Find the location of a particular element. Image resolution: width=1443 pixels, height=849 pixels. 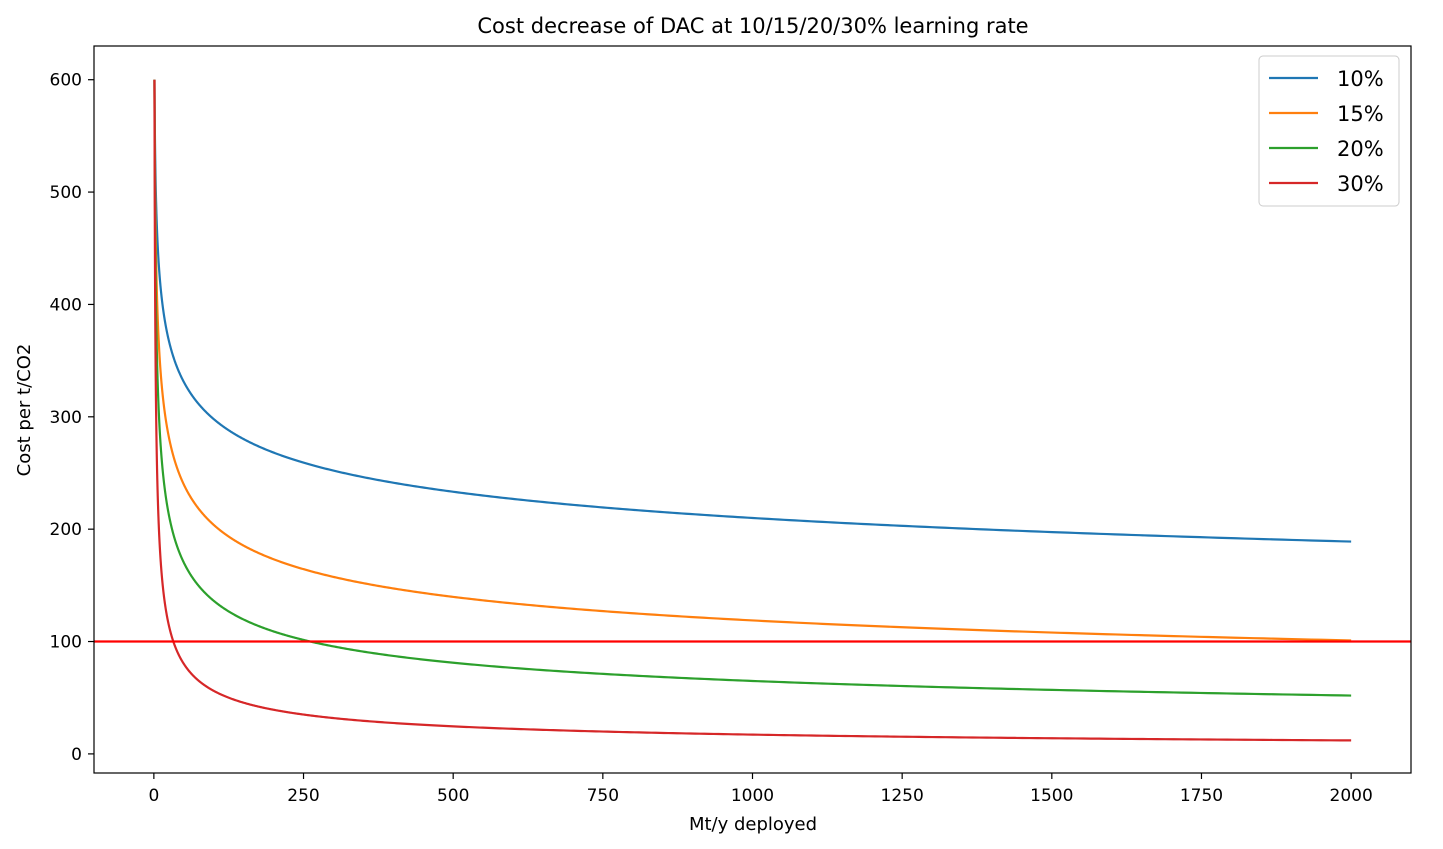

x-tick-label: 1500 is located at coordinates (1051, 796).